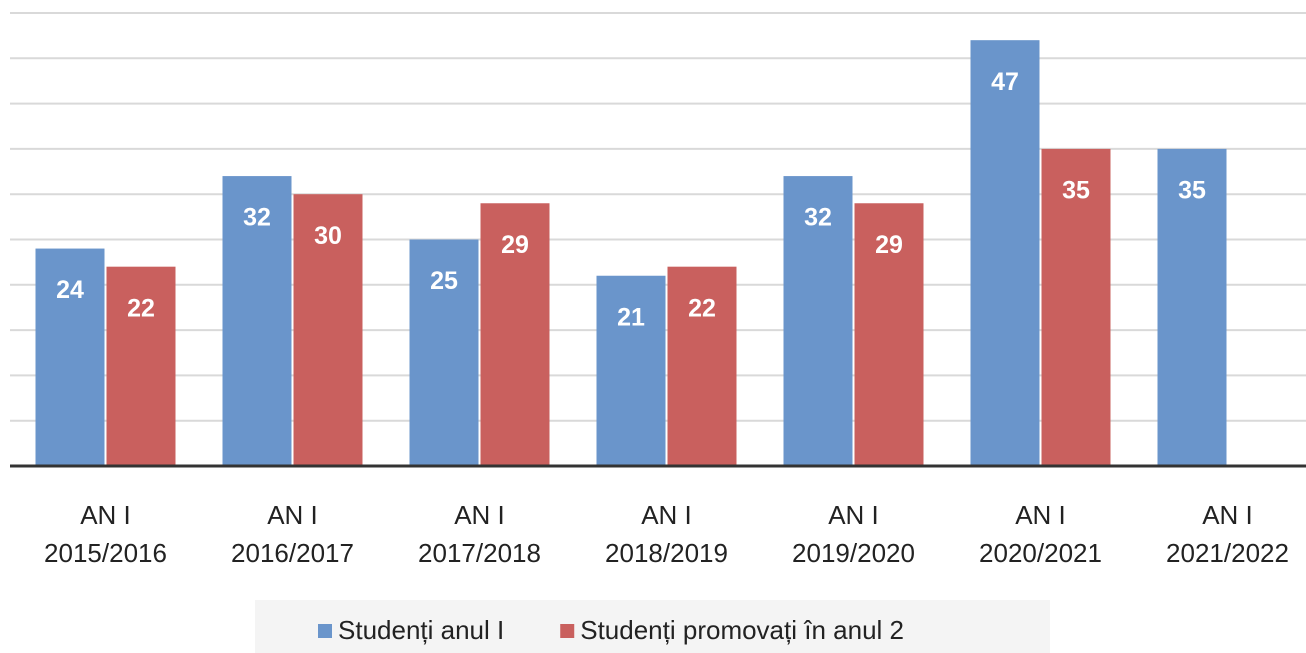 The width and height of the screenshot is (1306, 653). I want to click on x-tick-label: AN I 2019/2020, so click(853, 534).